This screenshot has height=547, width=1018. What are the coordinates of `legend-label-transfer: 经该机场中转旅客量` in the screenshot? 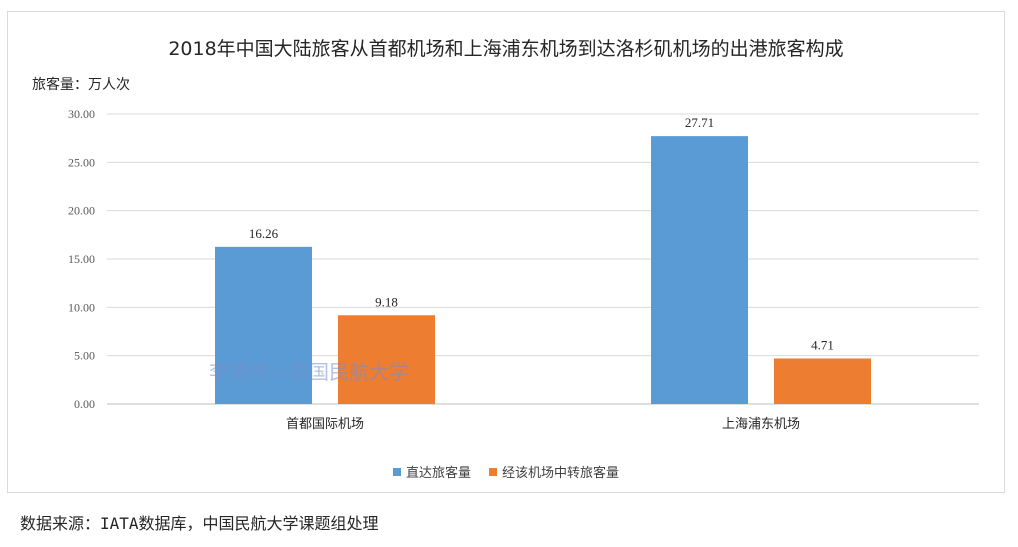 It's located at (561, 473).